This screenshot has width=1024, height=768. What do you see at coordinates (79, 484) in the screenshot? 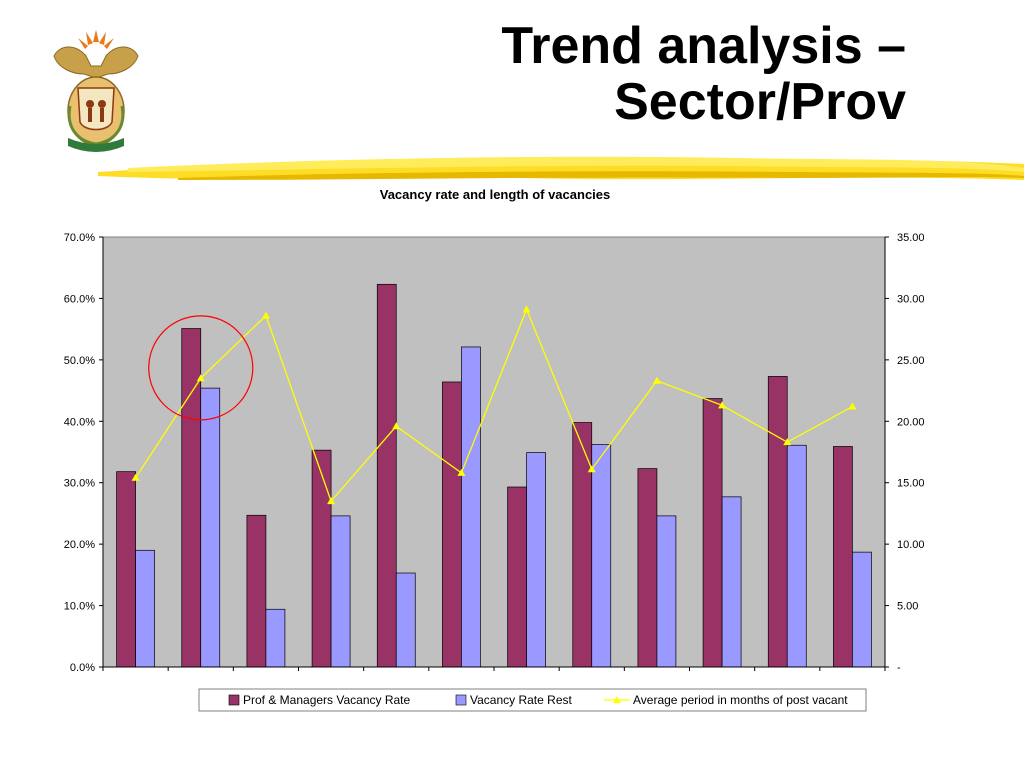
I see `left-tick-label: 30.0%` at bounding box center [79, 484].